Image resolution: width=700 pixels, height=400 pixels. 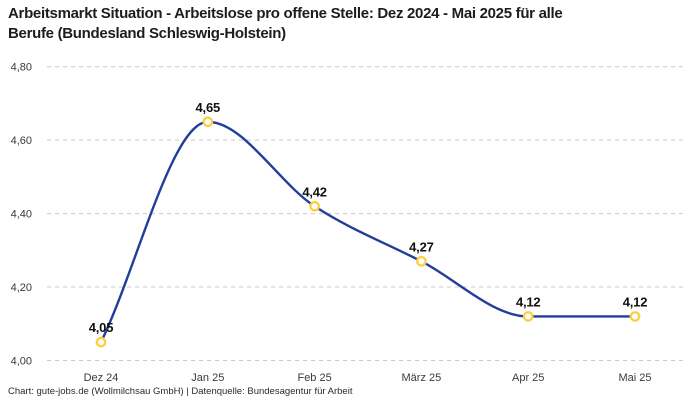 What do you see at coordinates (208, 107) in the screenshot?
I see `data-point-label: 4,65` at bounding box center [208, 107].